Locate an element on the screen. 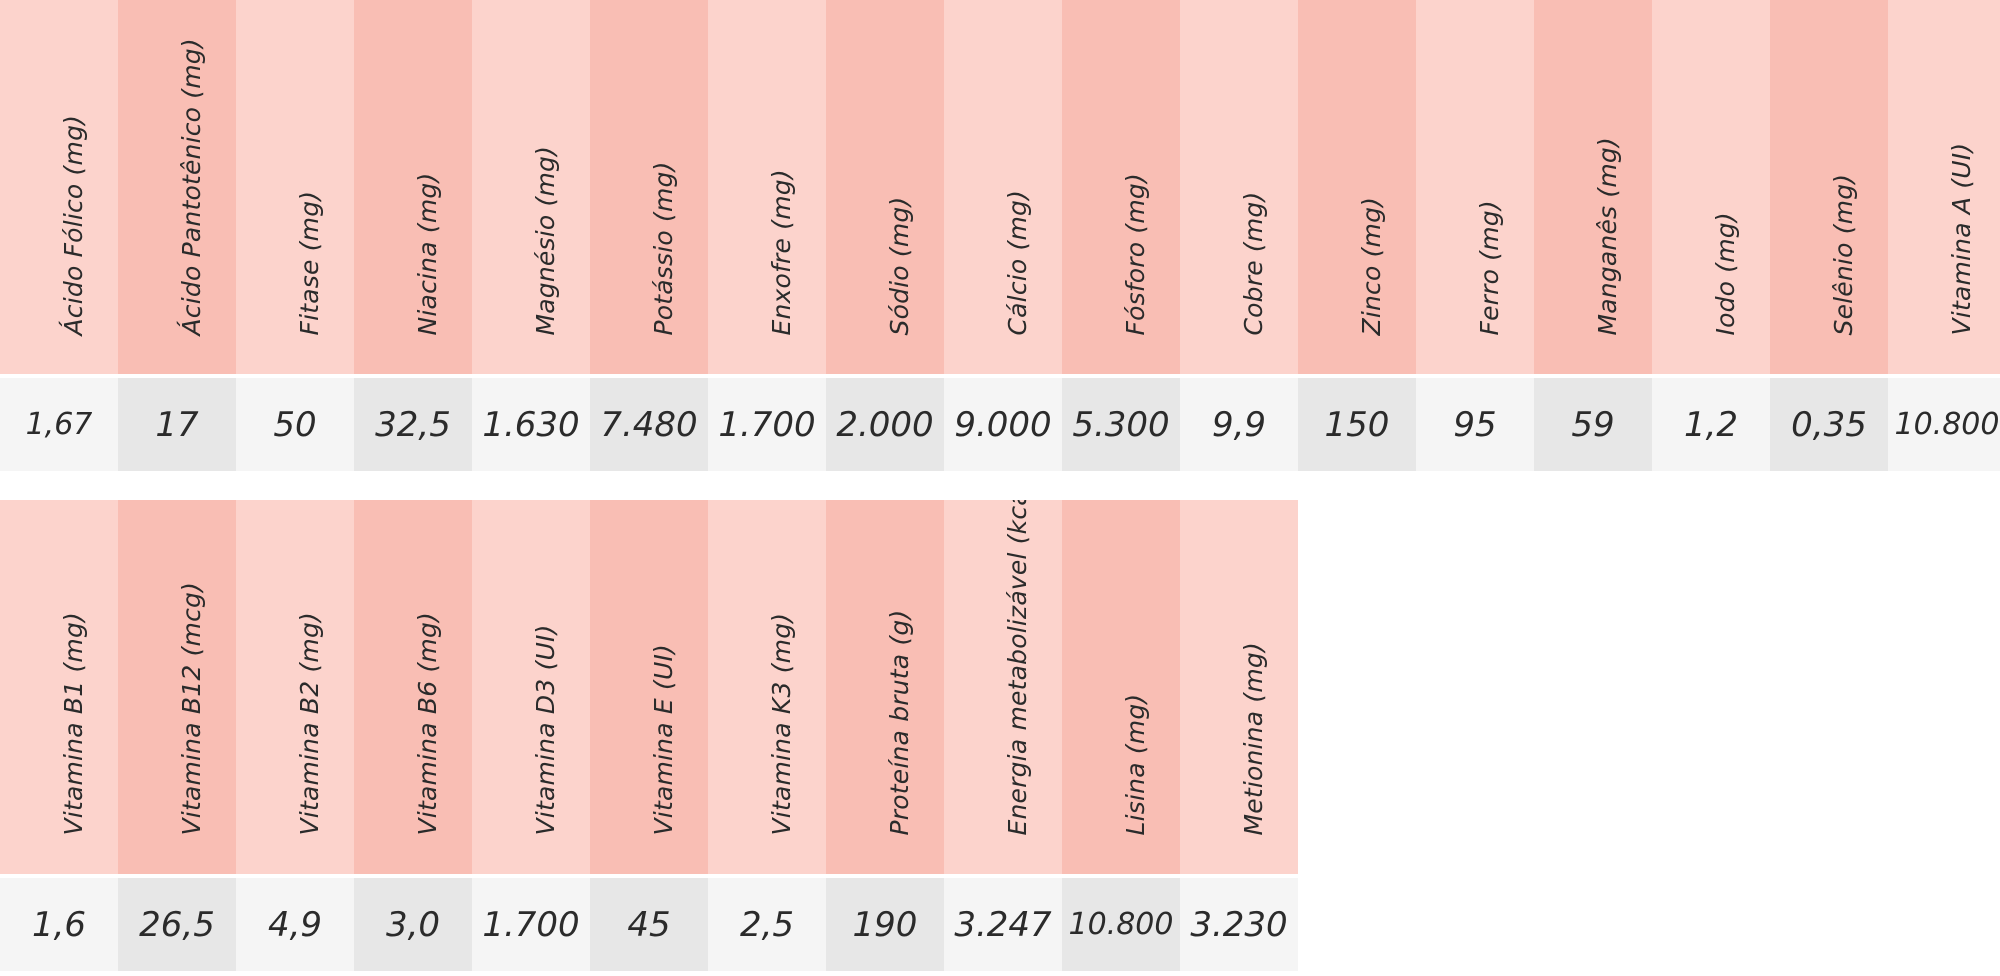 The width and height of the screenshot is (2000, 976). column-header-label: Proteína bruta (g) is located at coordinates (899, 722).